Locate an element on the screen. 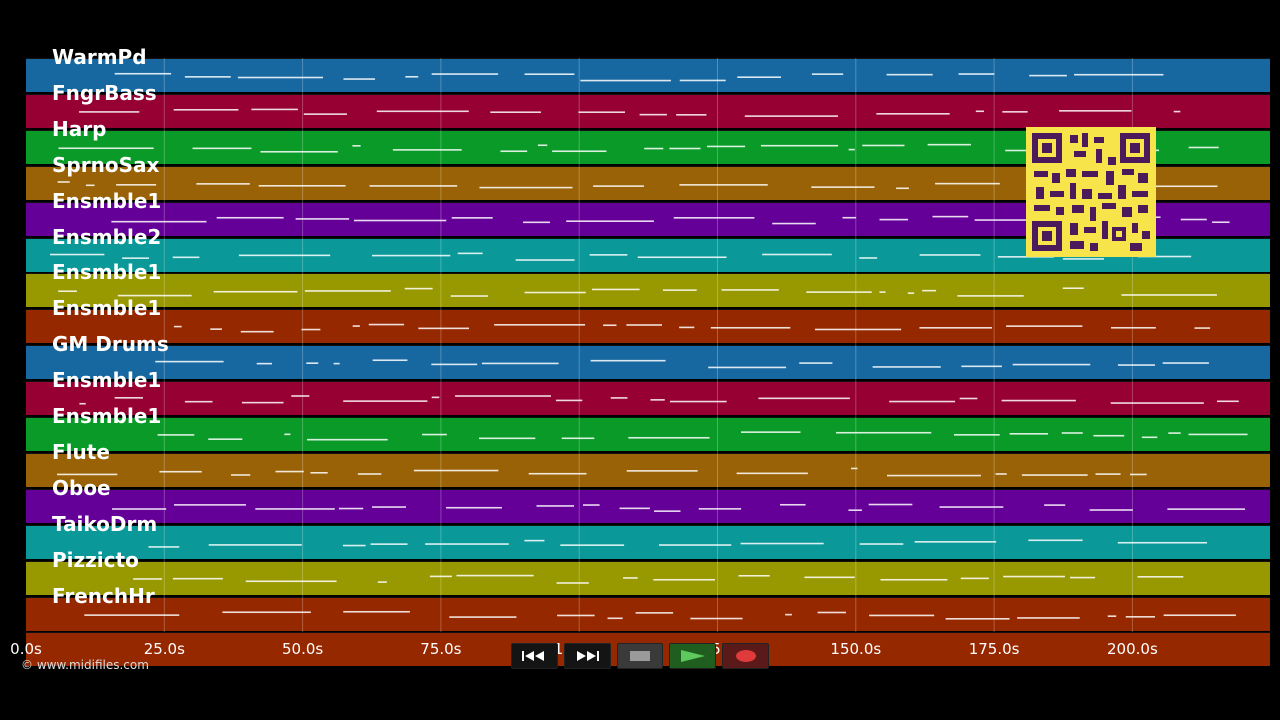 The height and width of the screenshot is (720, 1280). track-label: Ensmble2 is located at coordinates (107, 236).